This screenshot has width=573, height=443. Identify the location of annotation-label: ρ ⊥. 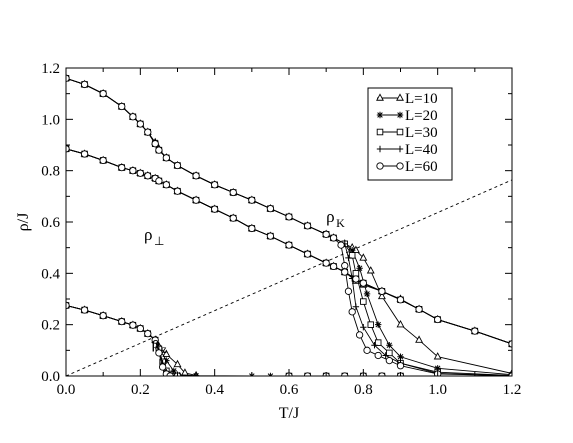
(154, 236).